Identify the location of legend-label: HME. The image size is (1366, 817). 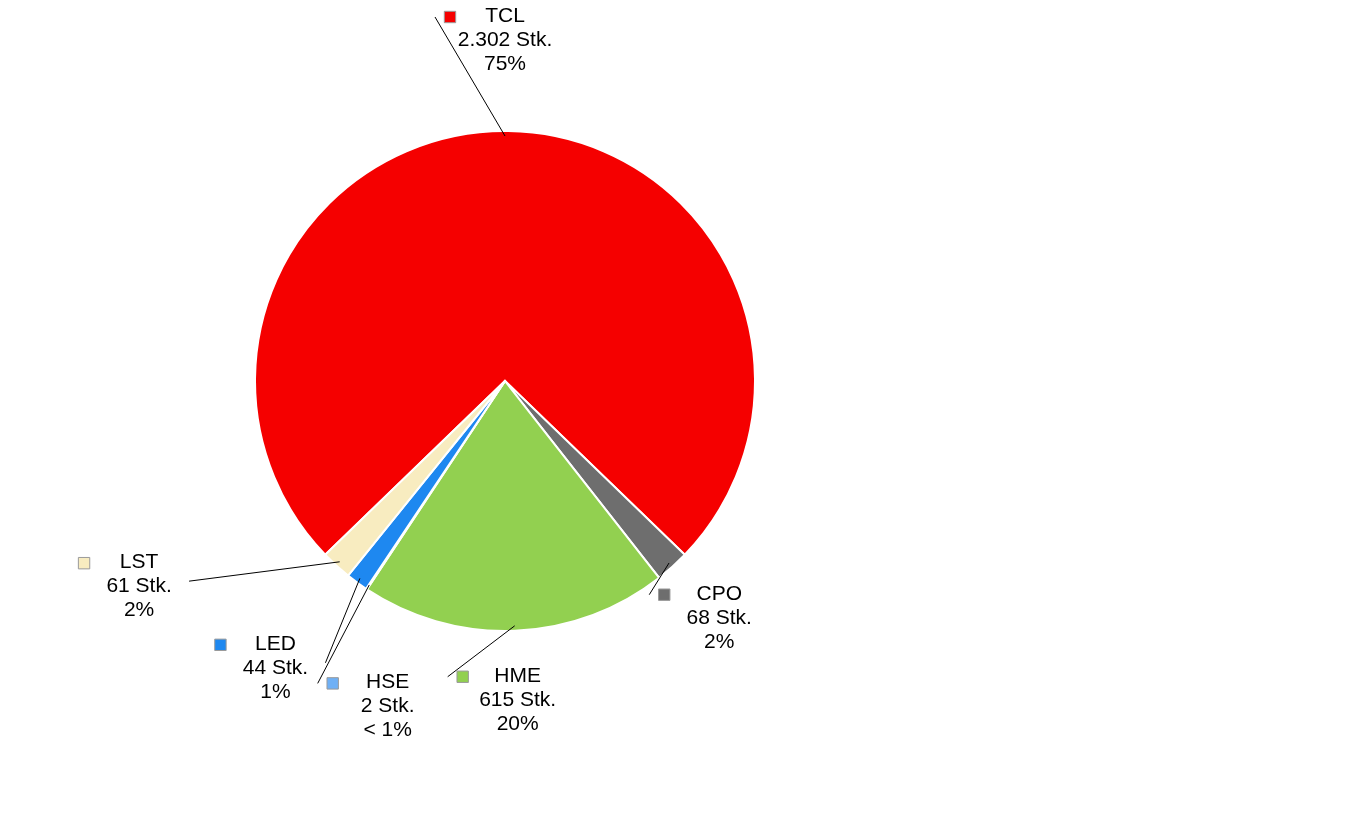
(518, 674).